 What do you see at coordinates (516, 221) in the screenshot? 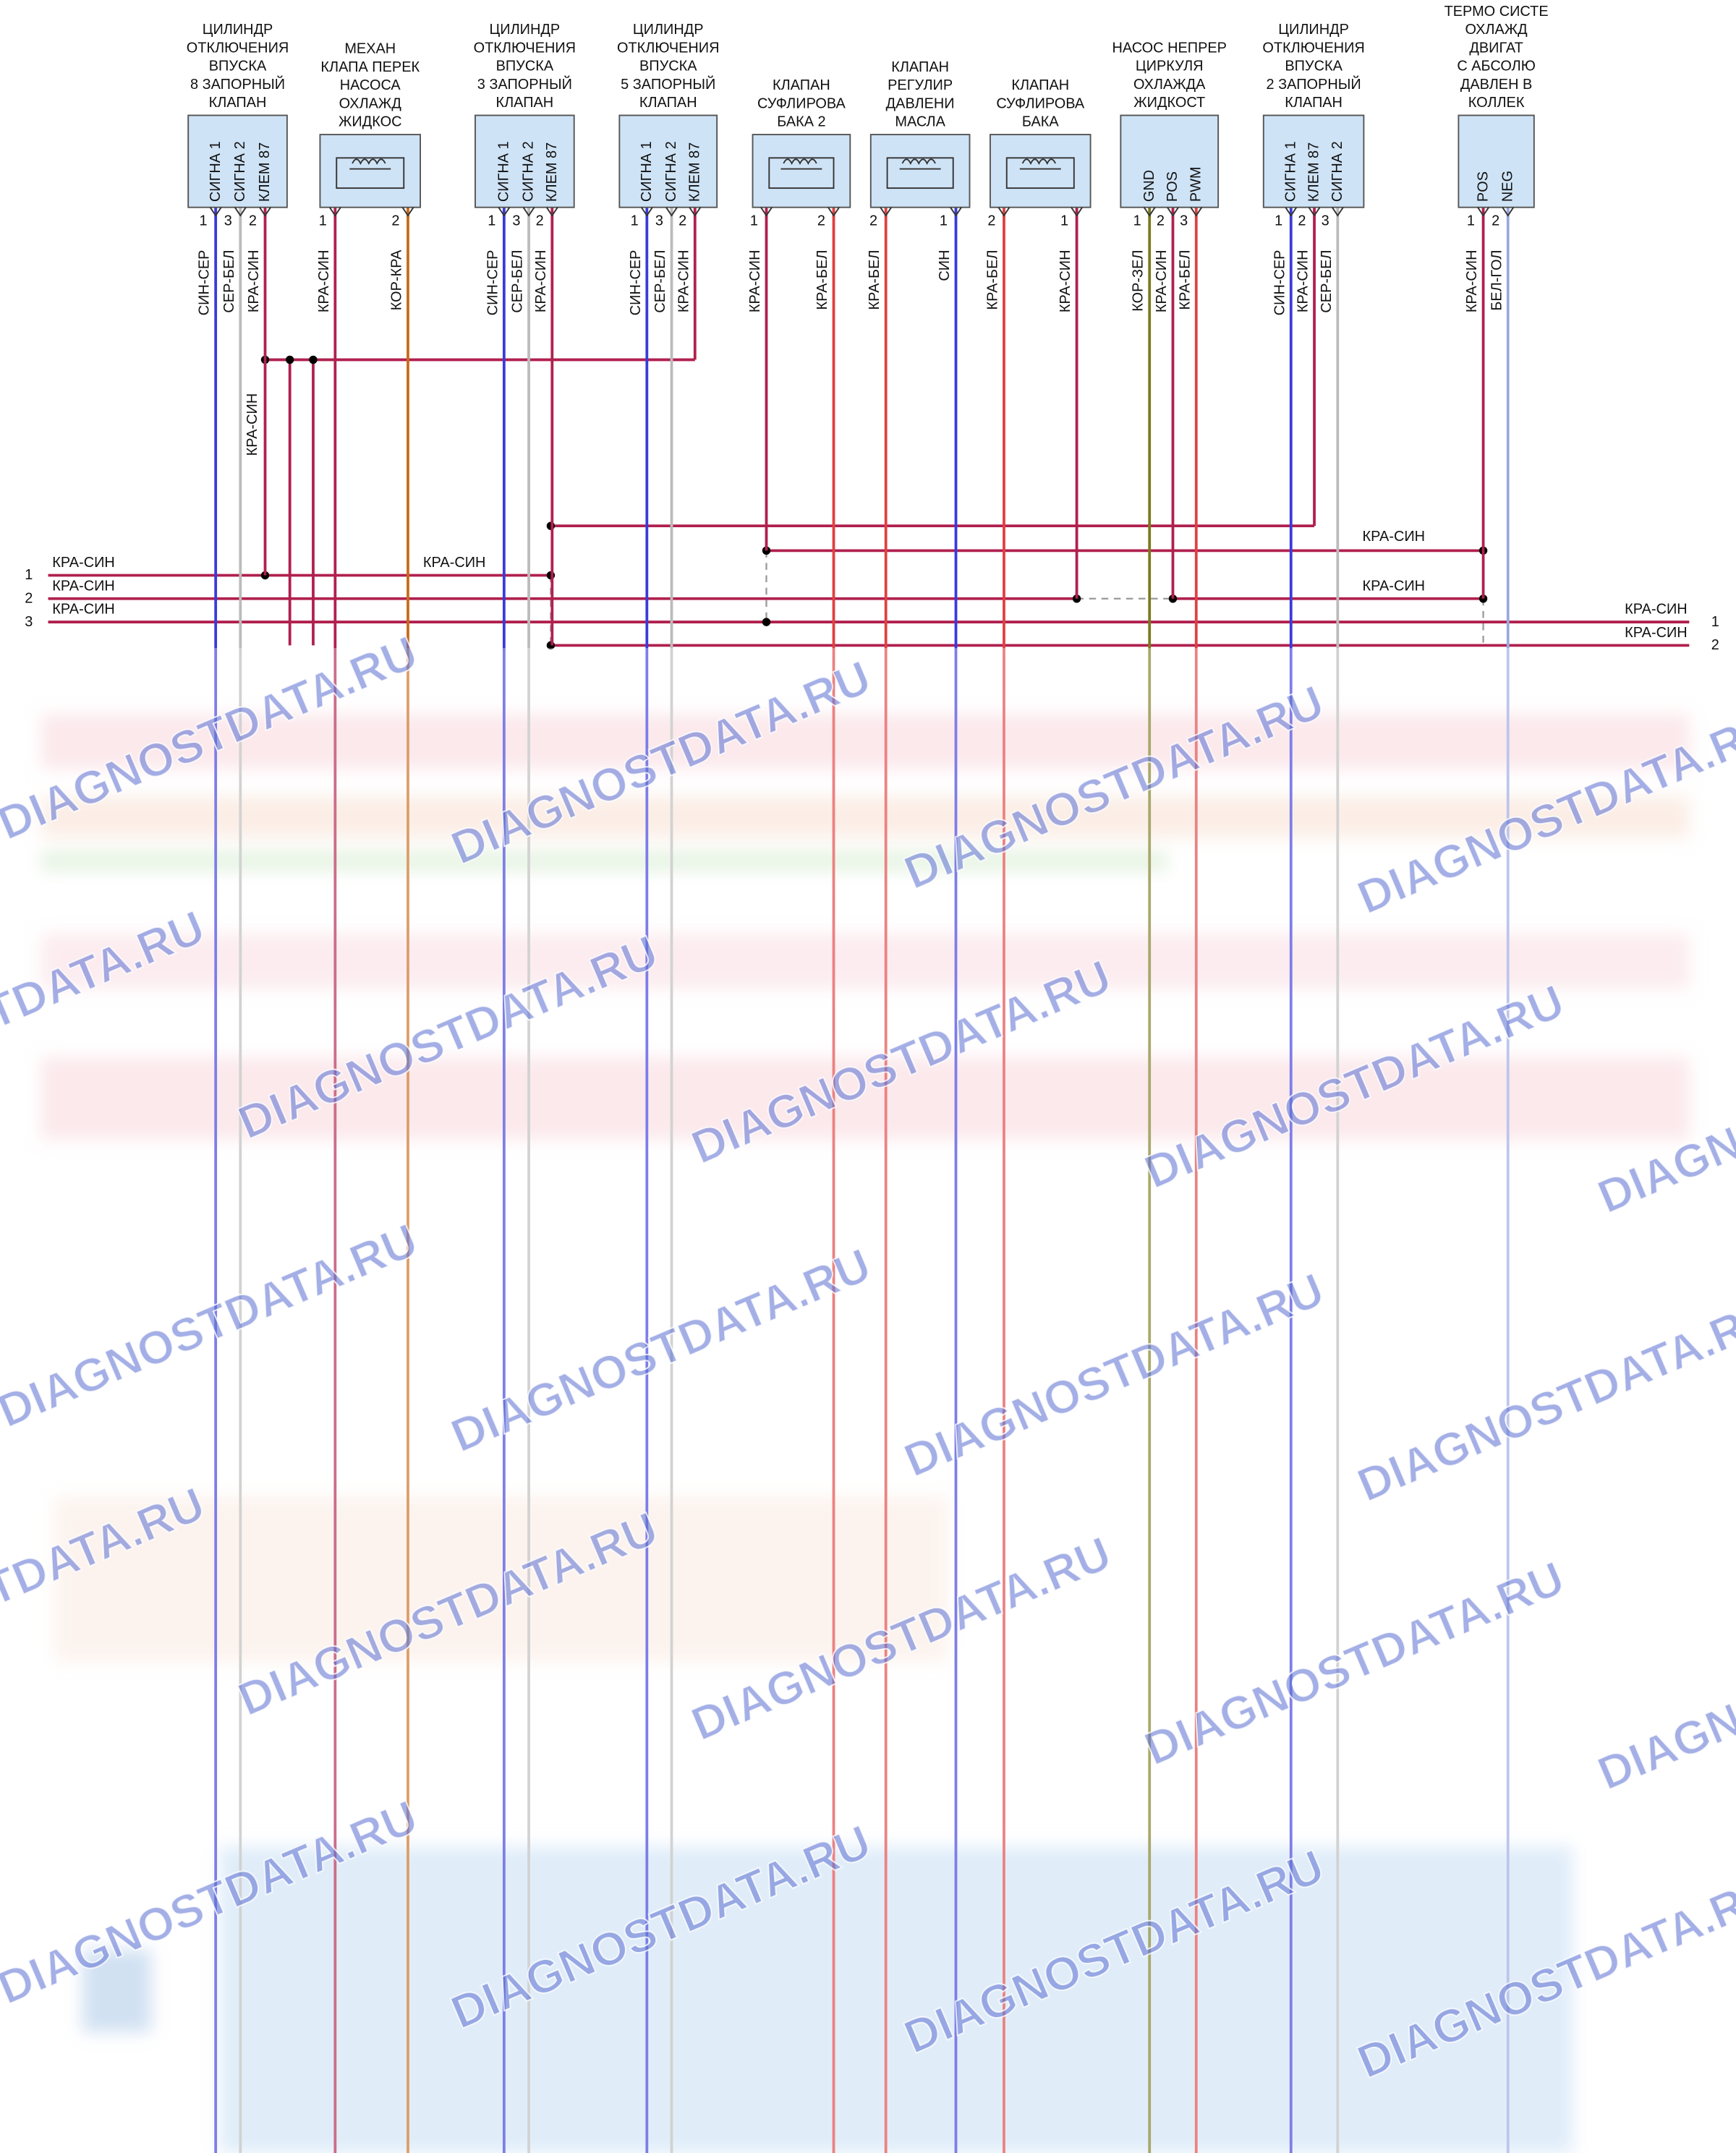
I see `pin-number: 3` at bounding box center [516, 221].